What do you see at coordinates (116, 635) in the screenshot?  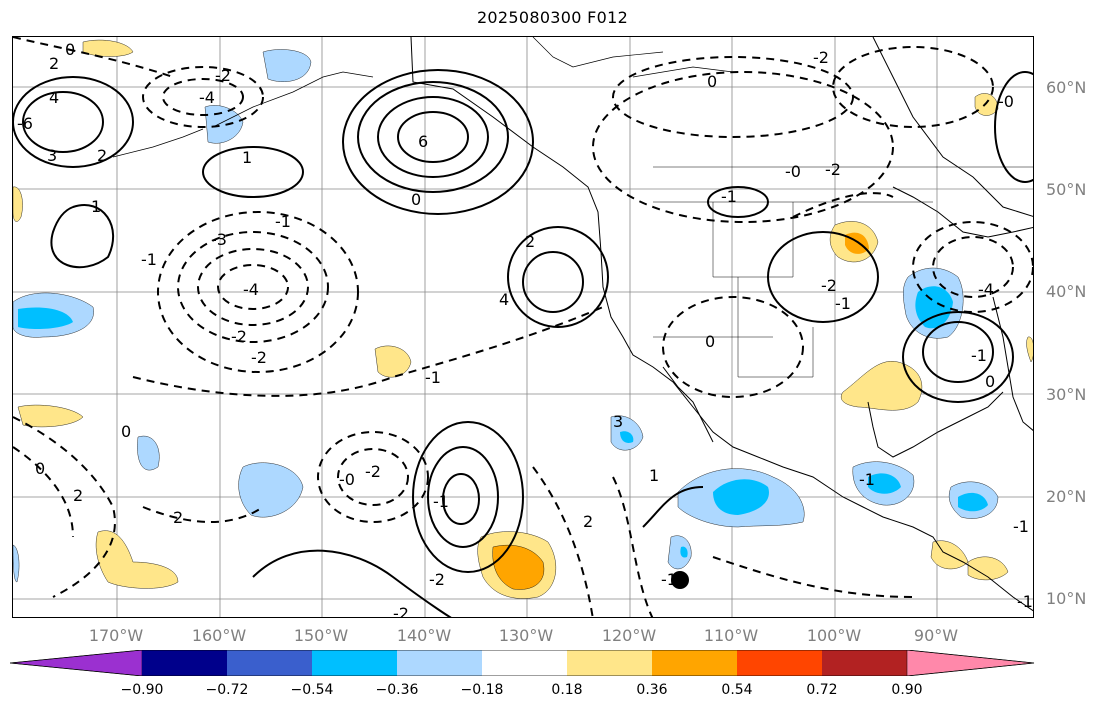 I see `lon-label-170w: 170°W` at bounding box center [116, 635].